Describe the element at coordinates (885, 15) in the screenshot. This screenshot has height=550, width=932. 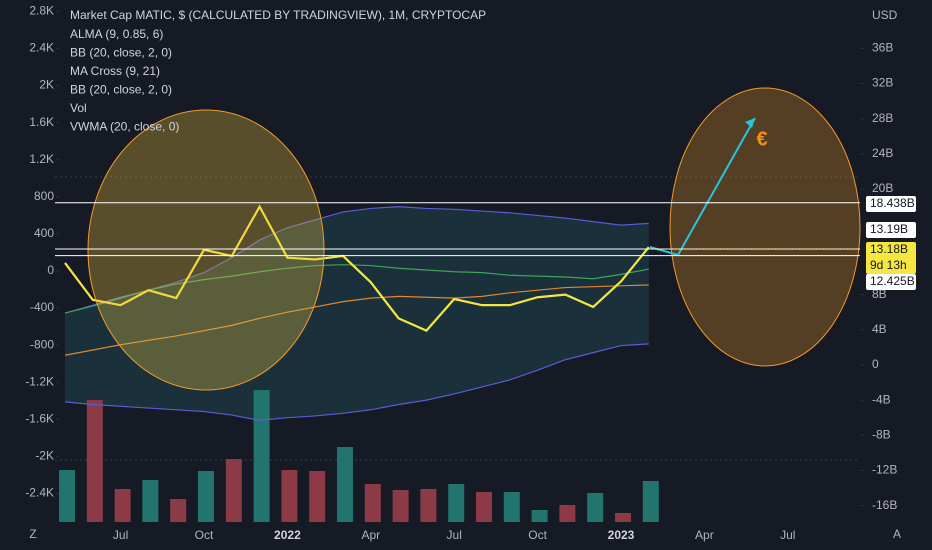
I see `axis-unit: USD` at that location.